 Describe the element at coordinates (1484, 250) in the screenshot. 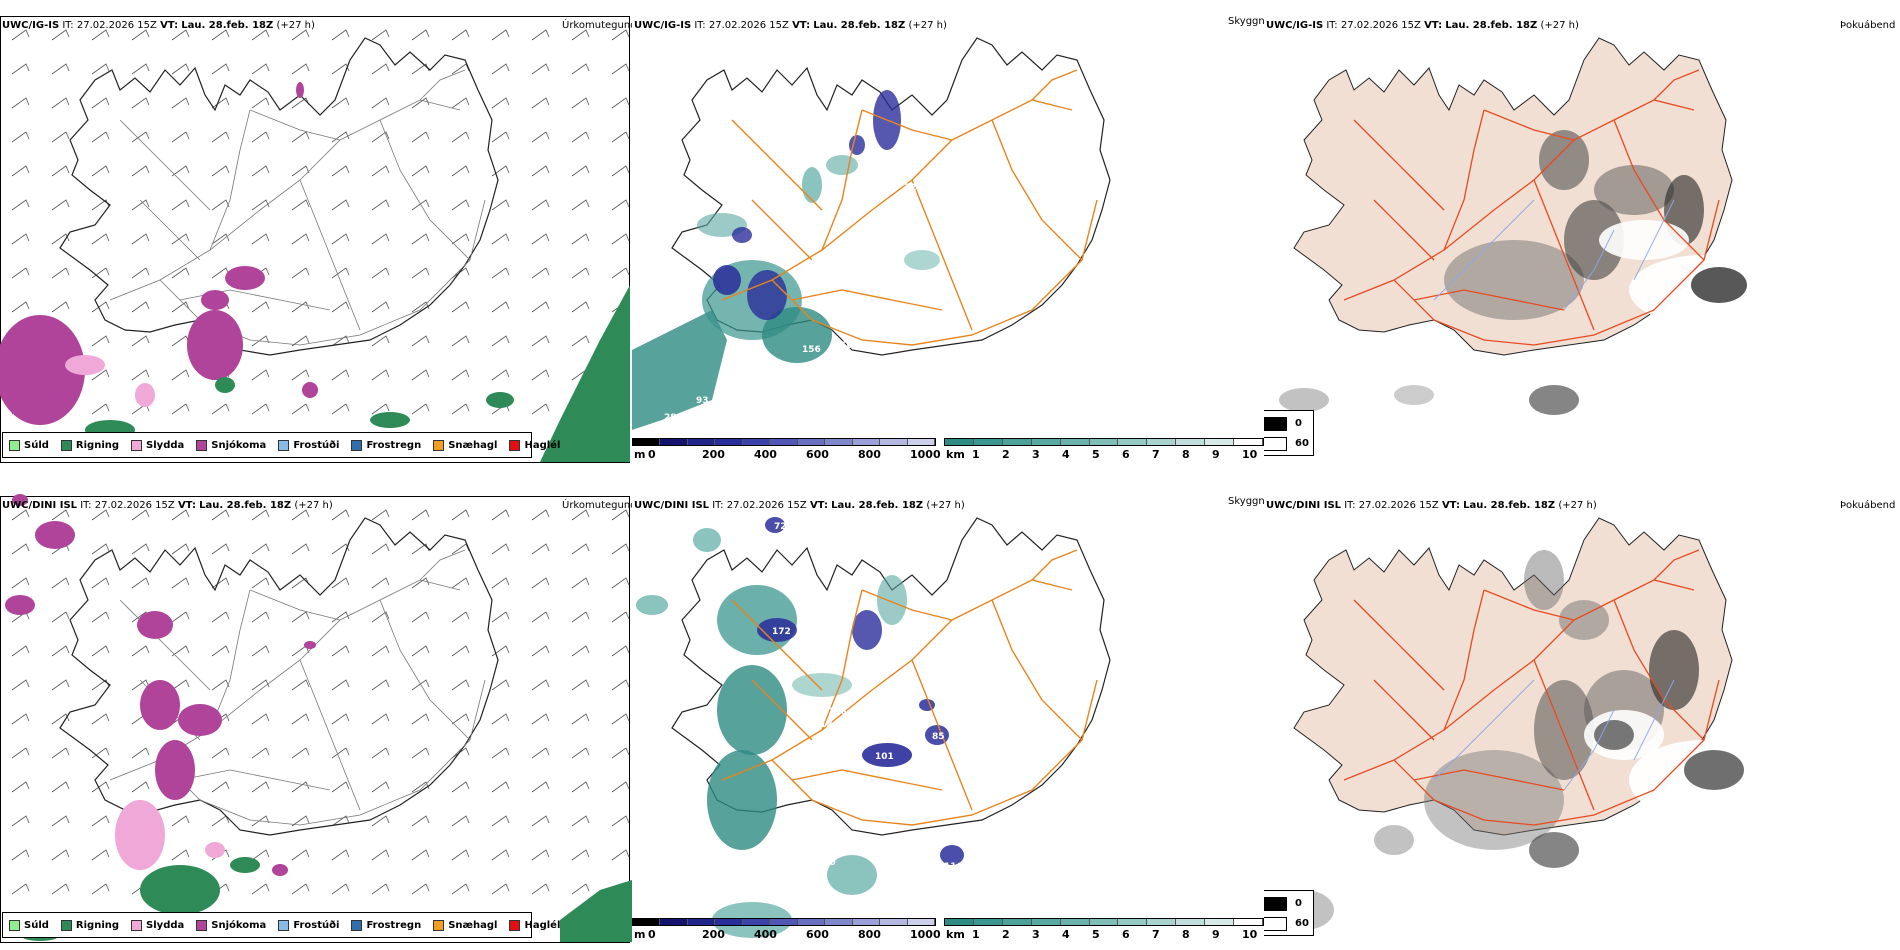

I see `river-line` at that location.